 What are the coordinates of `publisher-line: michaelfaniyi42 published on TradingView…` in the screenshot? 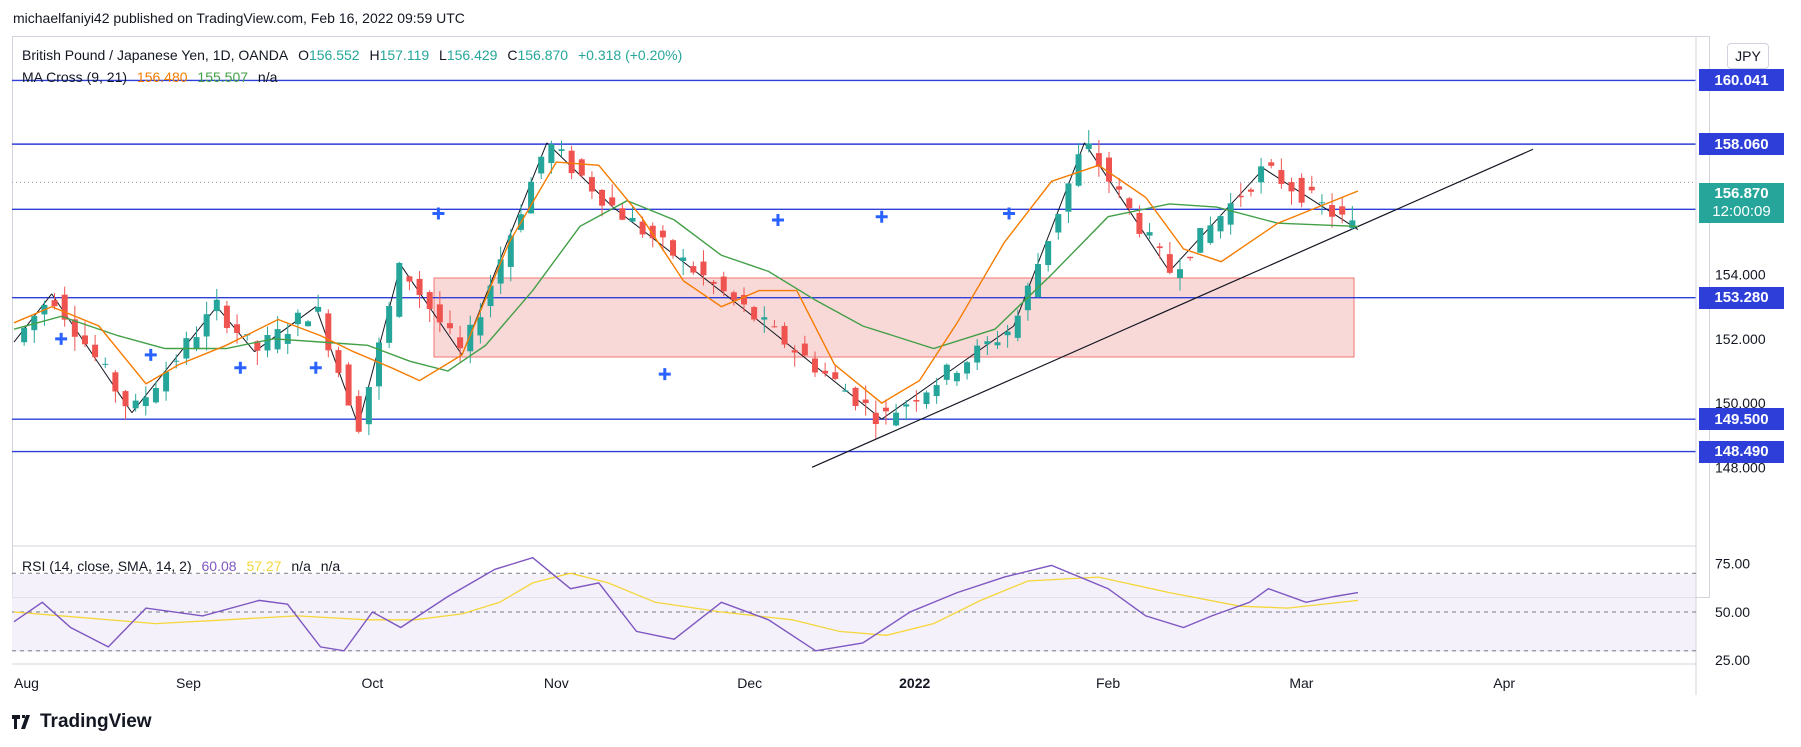 It's located at (239, 18).